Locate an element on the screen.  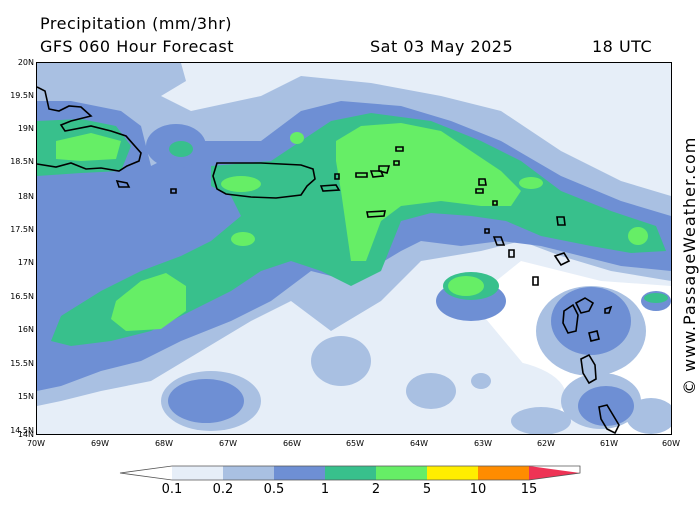
lat-label: 19N is located at coordinates (25, 128).